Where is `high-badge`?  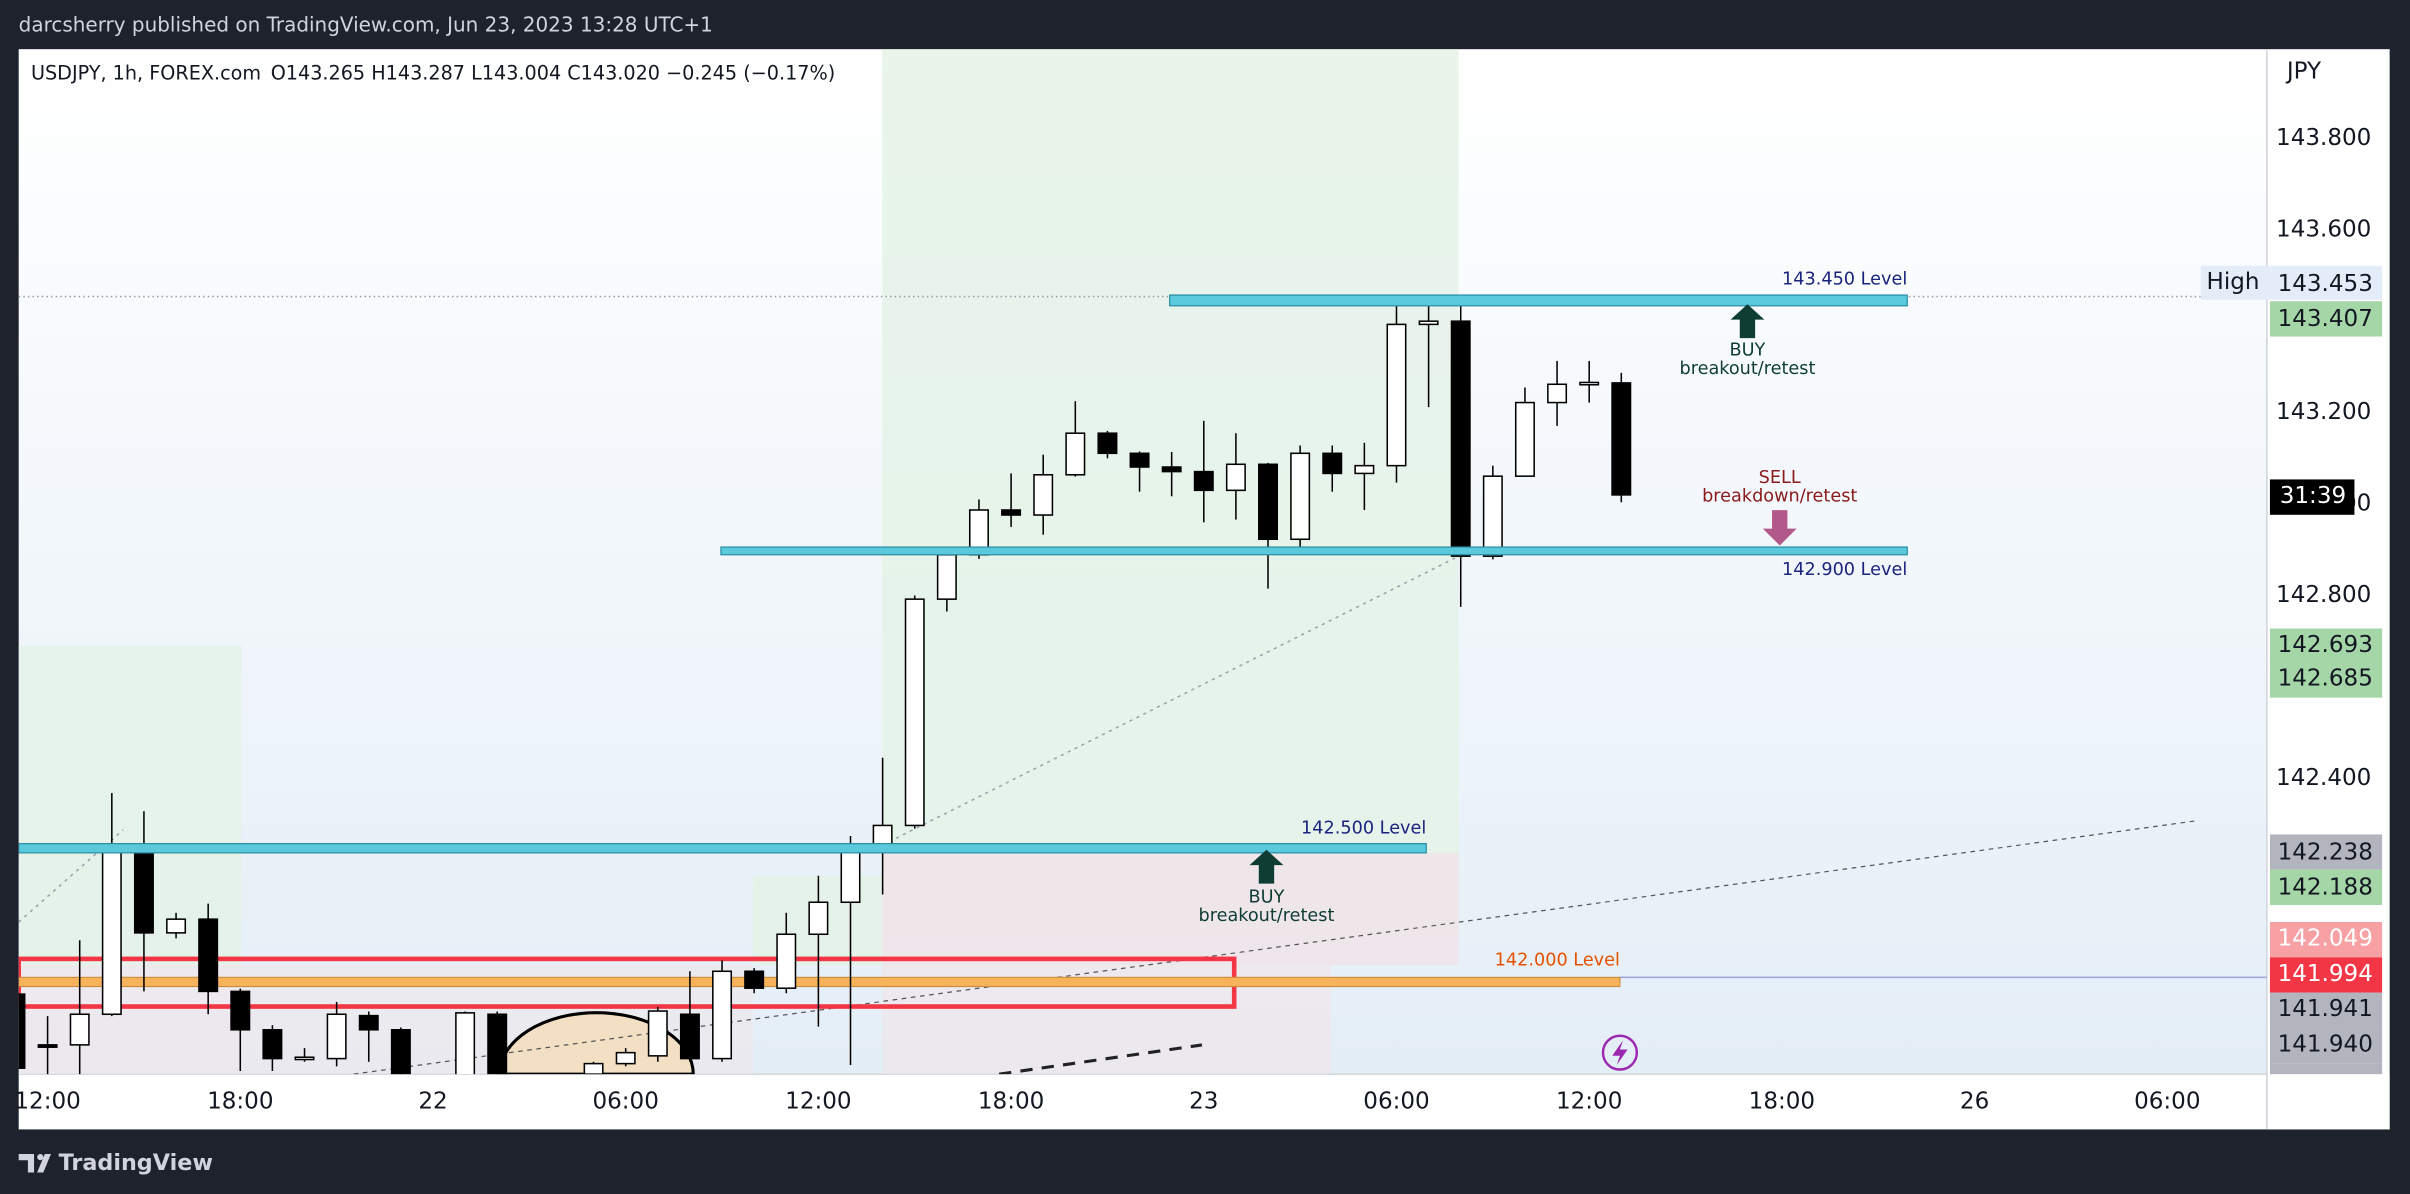 high-badge is located at coordinates (2291, 282).